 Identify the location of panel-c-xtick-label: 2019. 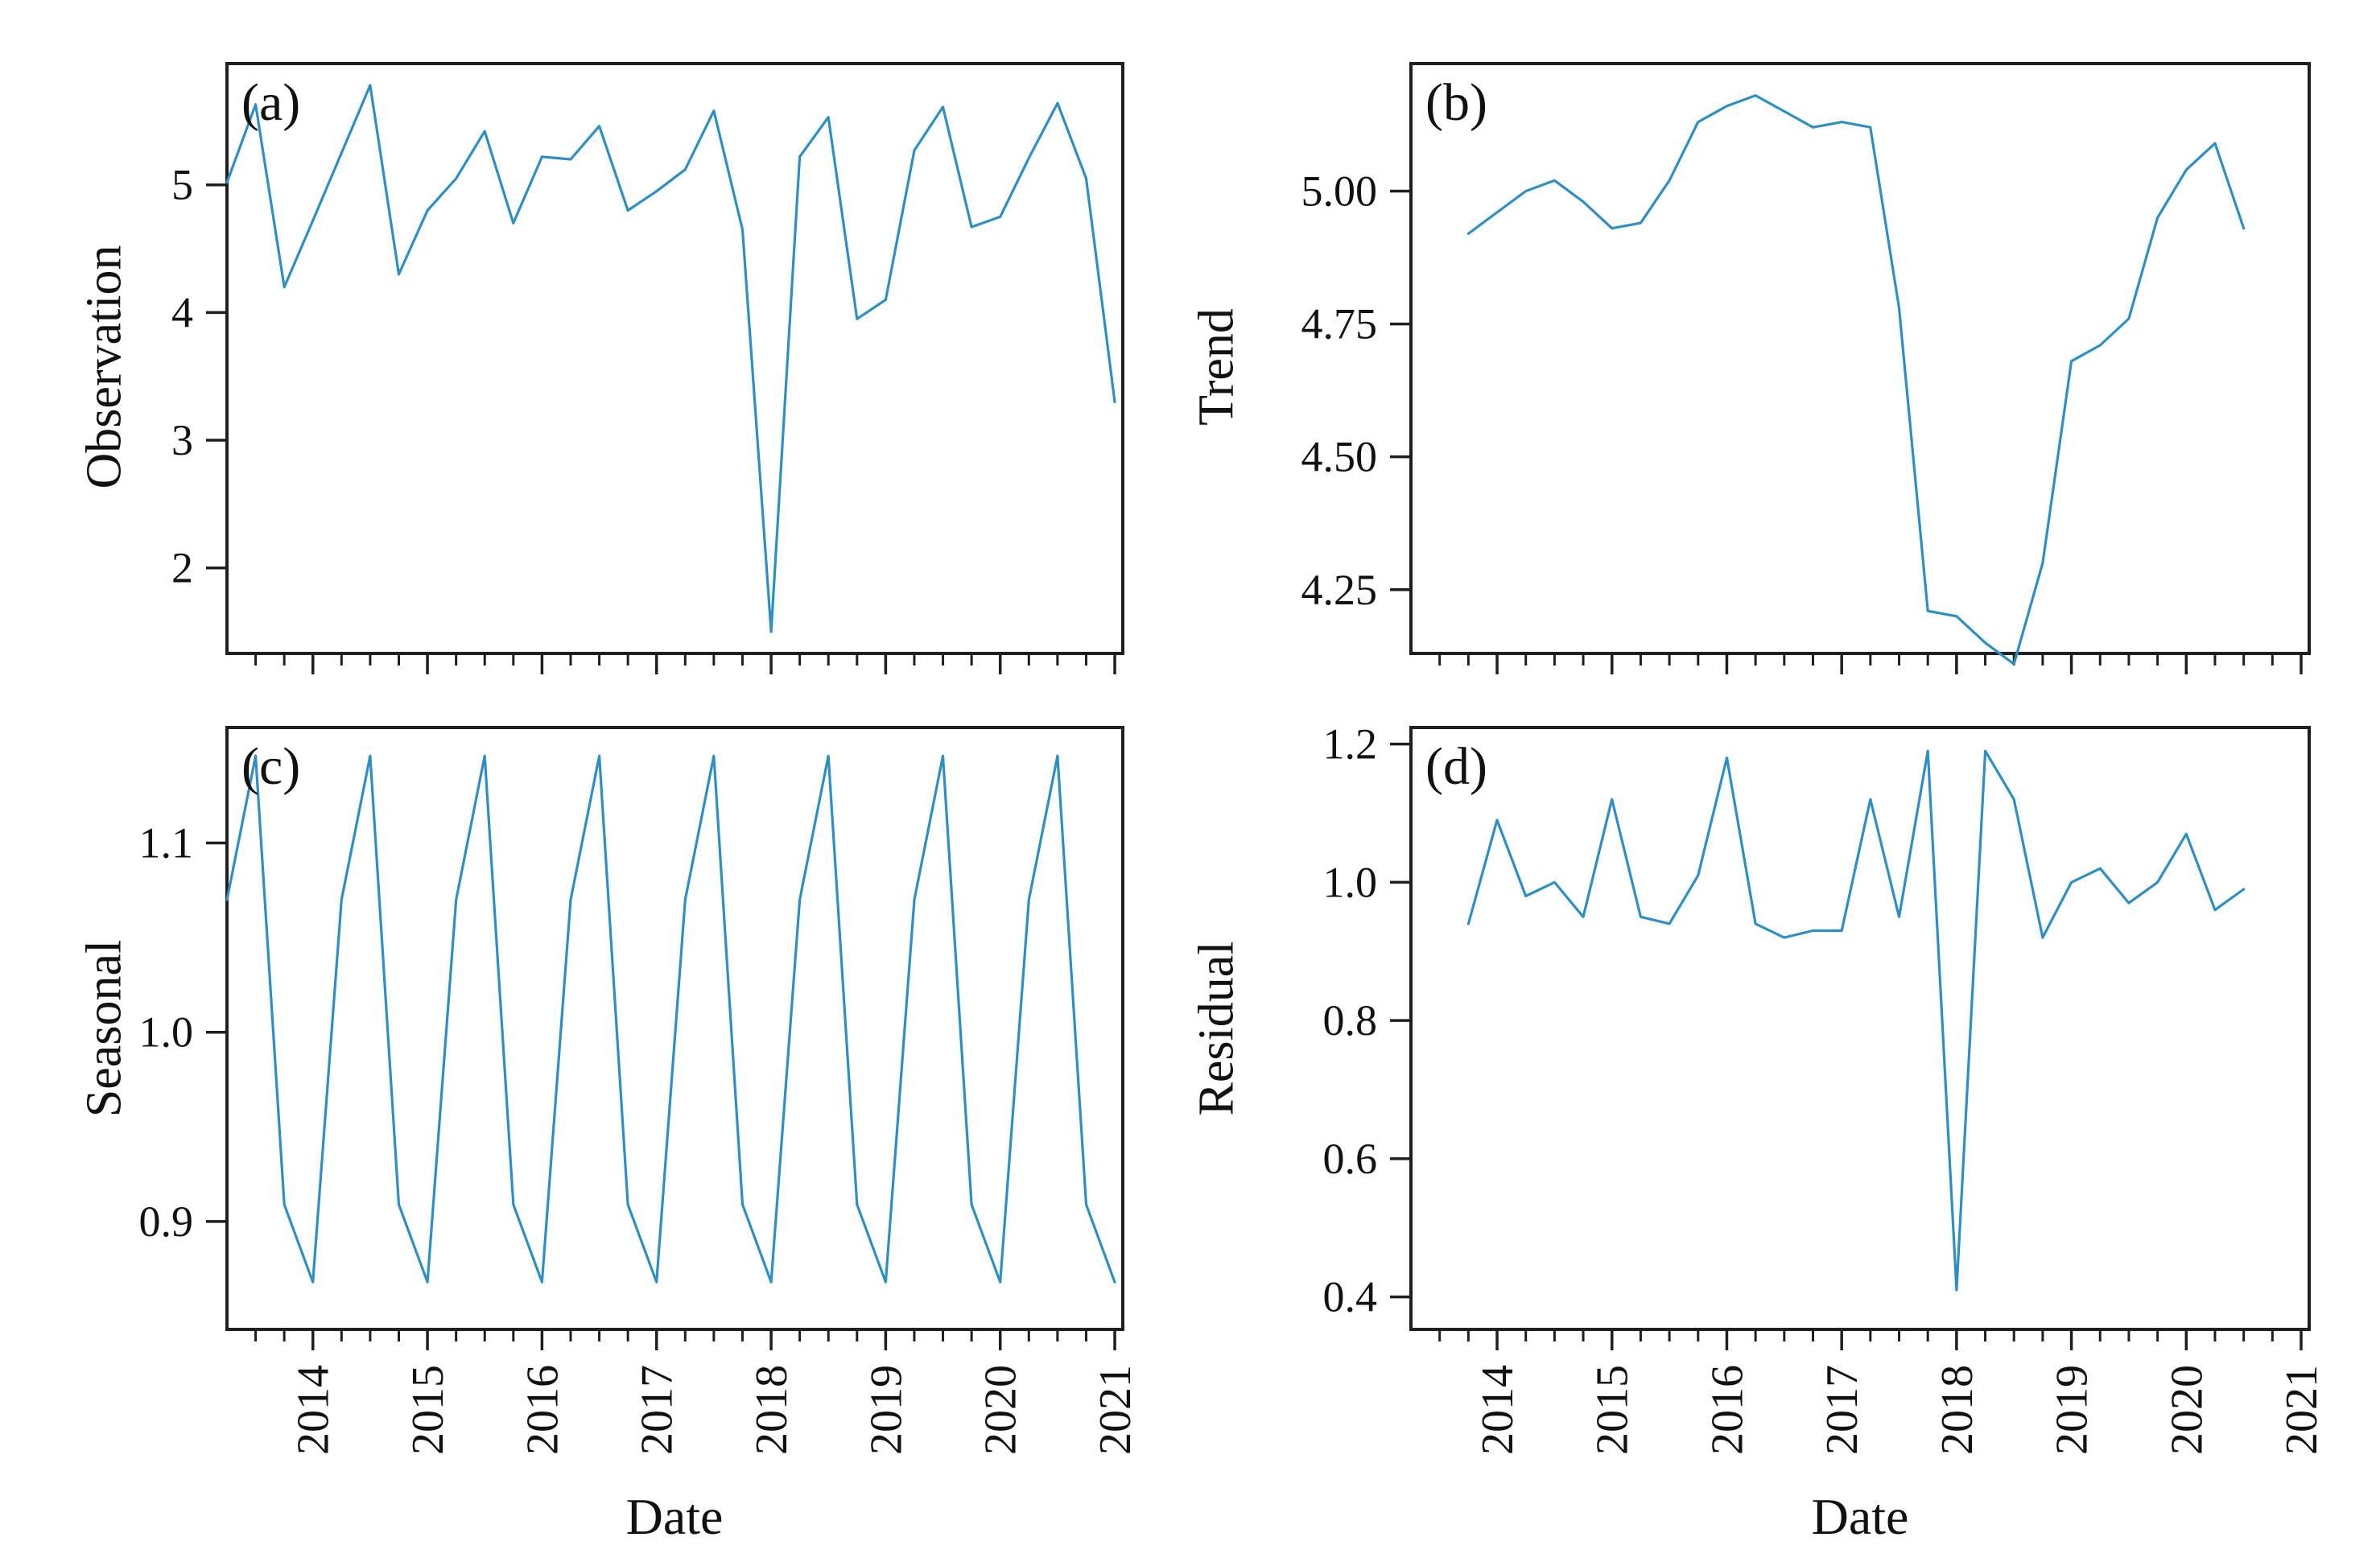
(886, 1410).